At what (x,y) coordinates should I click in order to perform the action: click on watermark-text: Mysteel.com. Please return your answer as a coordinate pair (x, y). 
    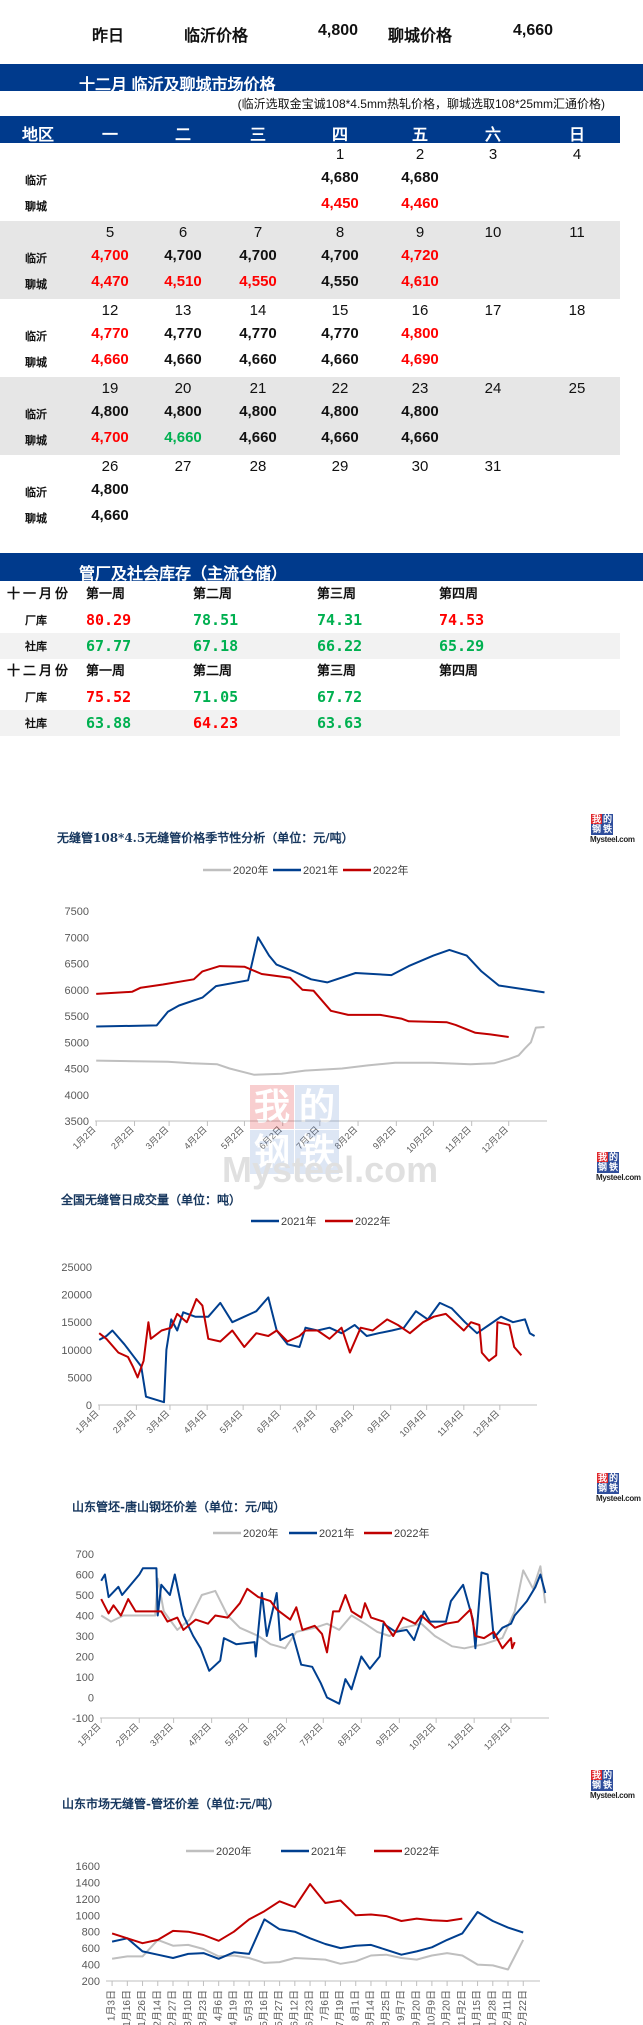
    Looking at the image, I should click on (330, 1169).